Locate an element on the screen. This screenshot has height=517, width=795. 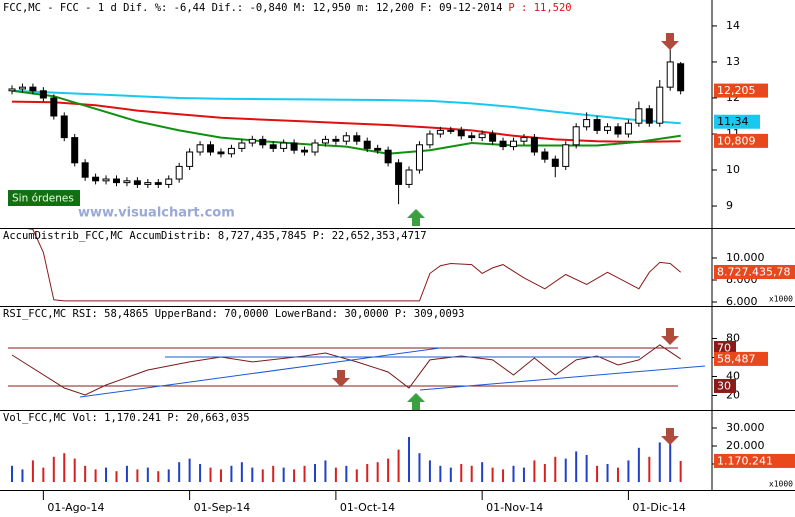
y-tick-label: 9 is located at coordinates (729, 205).